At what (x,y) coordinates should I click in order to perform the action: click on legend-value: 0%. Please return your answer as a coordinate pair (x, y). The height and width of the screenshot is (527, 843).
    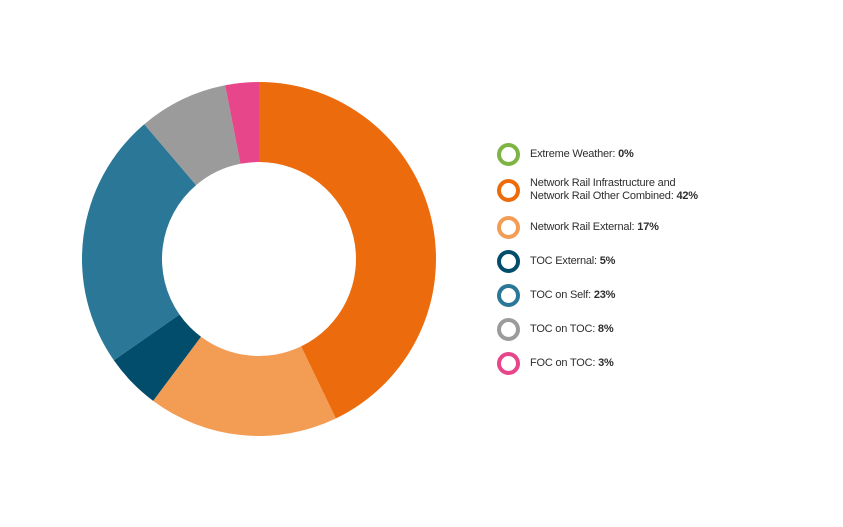
    Looking at the image, I should click on (626, 154).